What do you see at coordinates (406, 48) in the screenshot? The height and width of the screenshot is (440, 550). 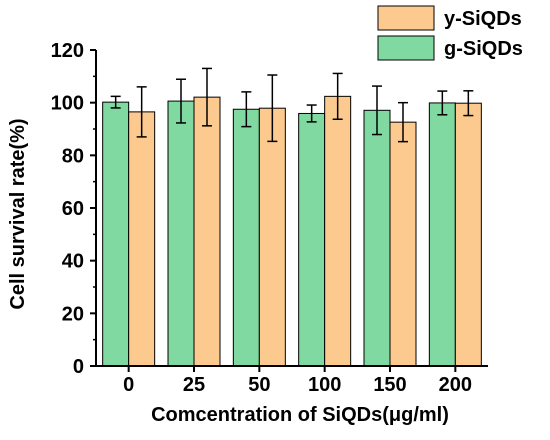 I see `legend-swatch-g-SiQDs` at bounding box center [406, 48].